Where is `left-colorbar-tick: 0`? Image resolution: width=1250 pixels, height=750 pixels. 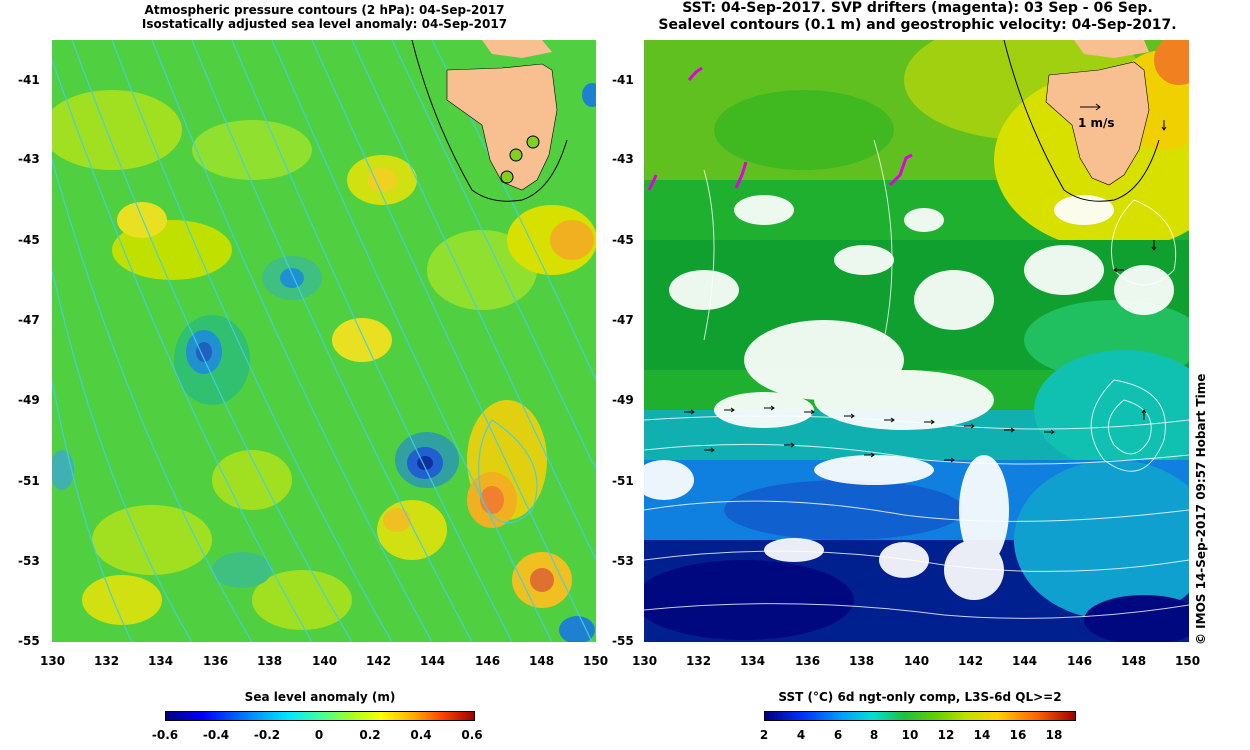
left-colorbar-tick: 0 is located at coordinates (319, 735).